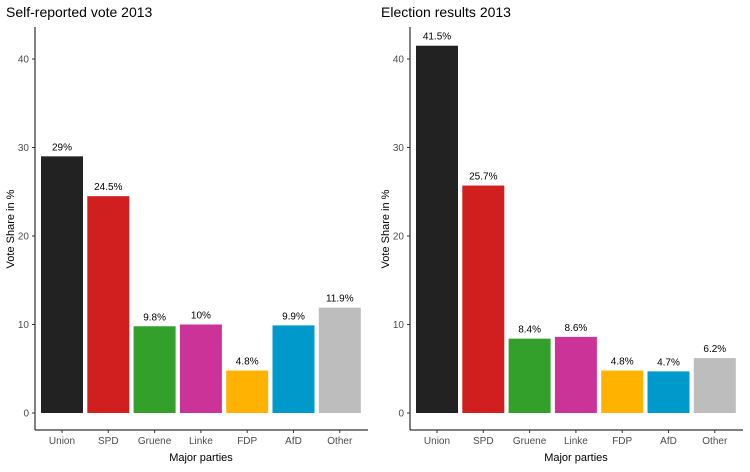 Image resolution: width=750 pixels, height=472 pixels. What do you see at coordinates (108, 187) in the screenshot?
I see `data-label: 24.5%` at bounding box center [108, 187].